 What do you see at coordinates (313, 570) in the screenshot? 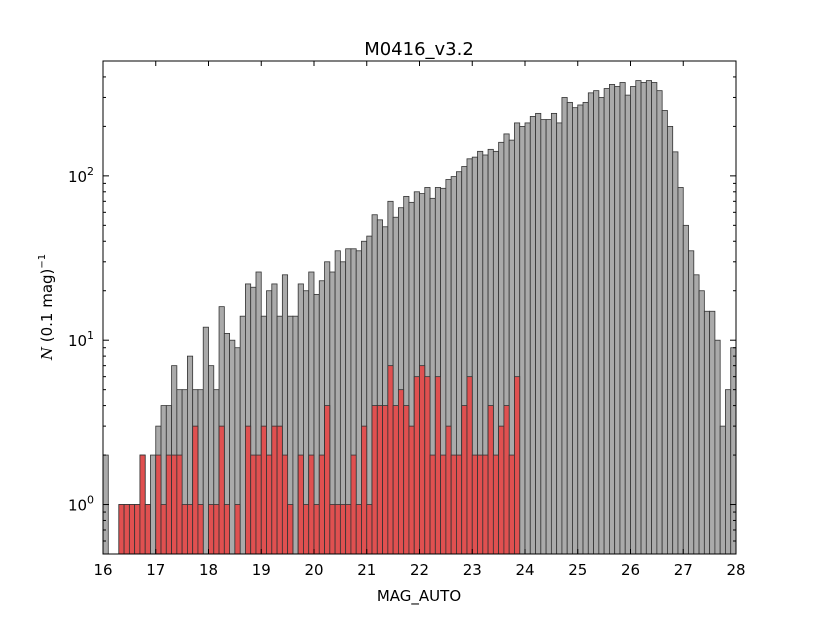
I see `x-tick-label: 20` at bounding box center [313, 570].